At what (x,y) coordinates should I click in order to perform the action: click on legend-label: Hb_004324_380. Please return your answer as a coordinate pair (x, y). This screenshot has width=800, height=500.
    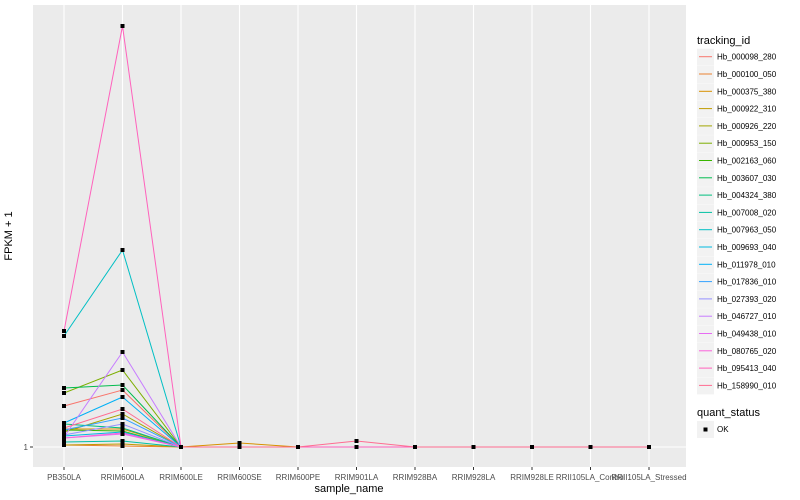
    Looking at the image, I should click on (747, 195).